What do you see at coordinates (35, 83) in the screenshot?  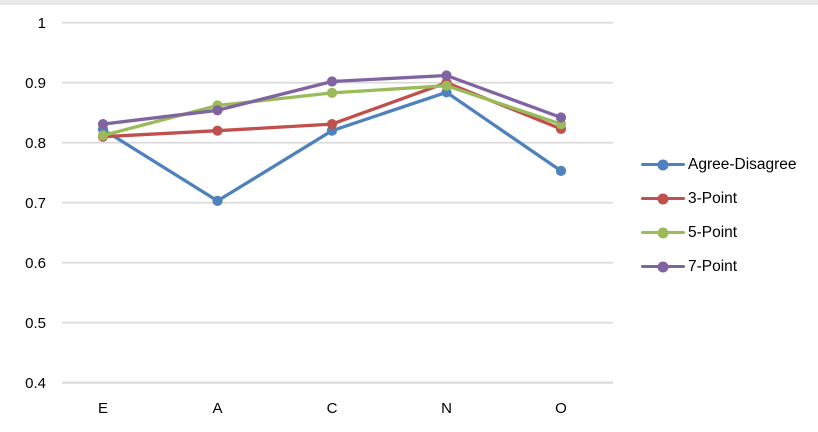 I see `y-tick-label: 0.9` at bounding box center [35, 83].